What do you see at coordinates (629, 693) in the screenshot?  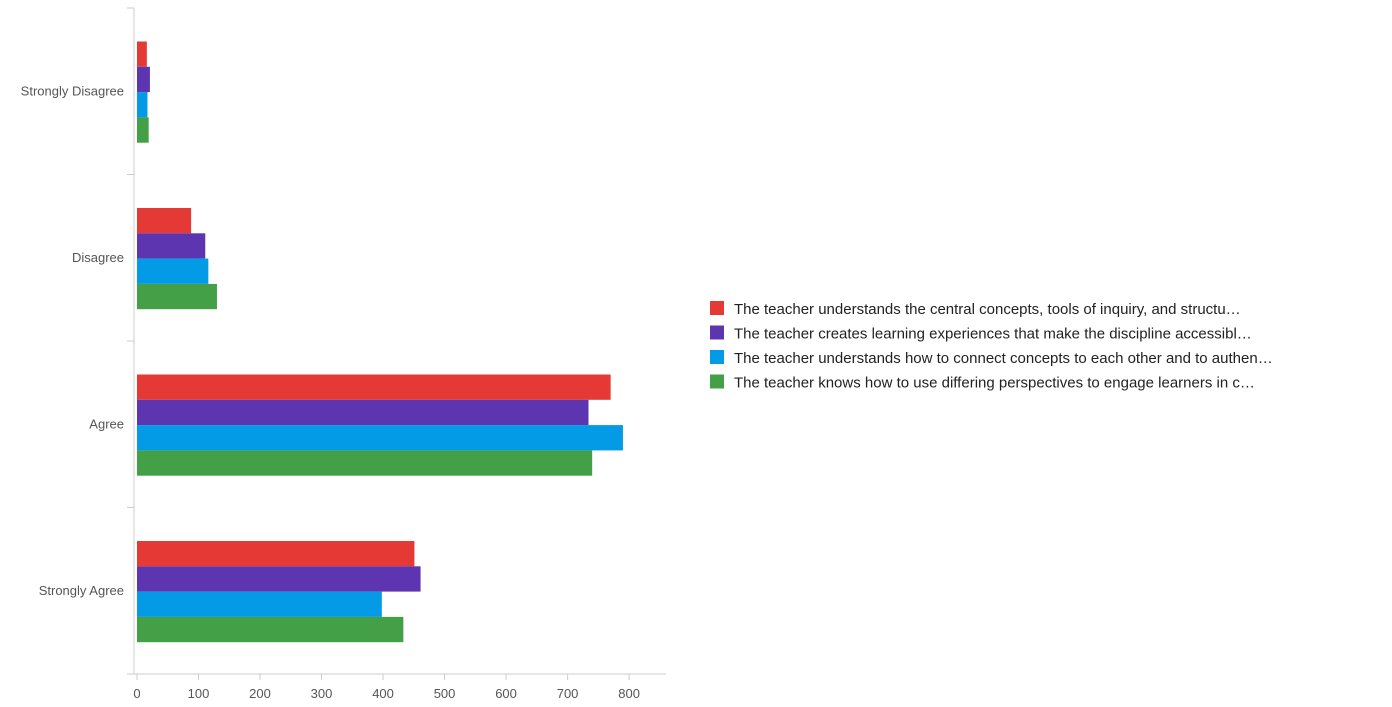 I see `x-tick-label: 800` at bounding box center [629, 693].